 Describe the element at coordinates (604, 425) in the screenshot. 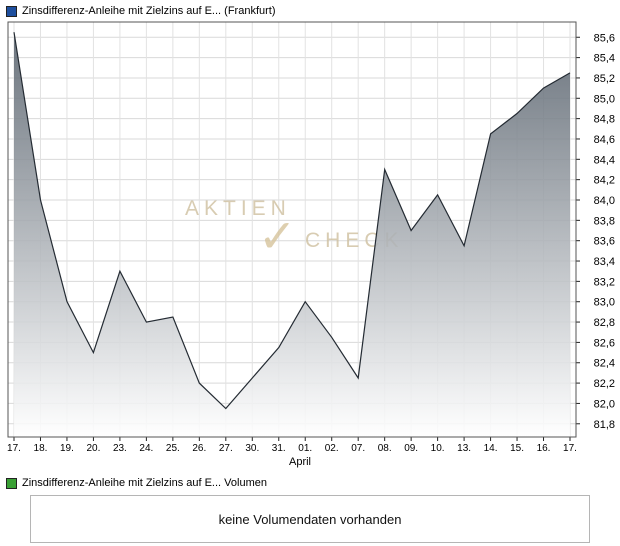

I see `y-tick-label: 81,8` at that location.